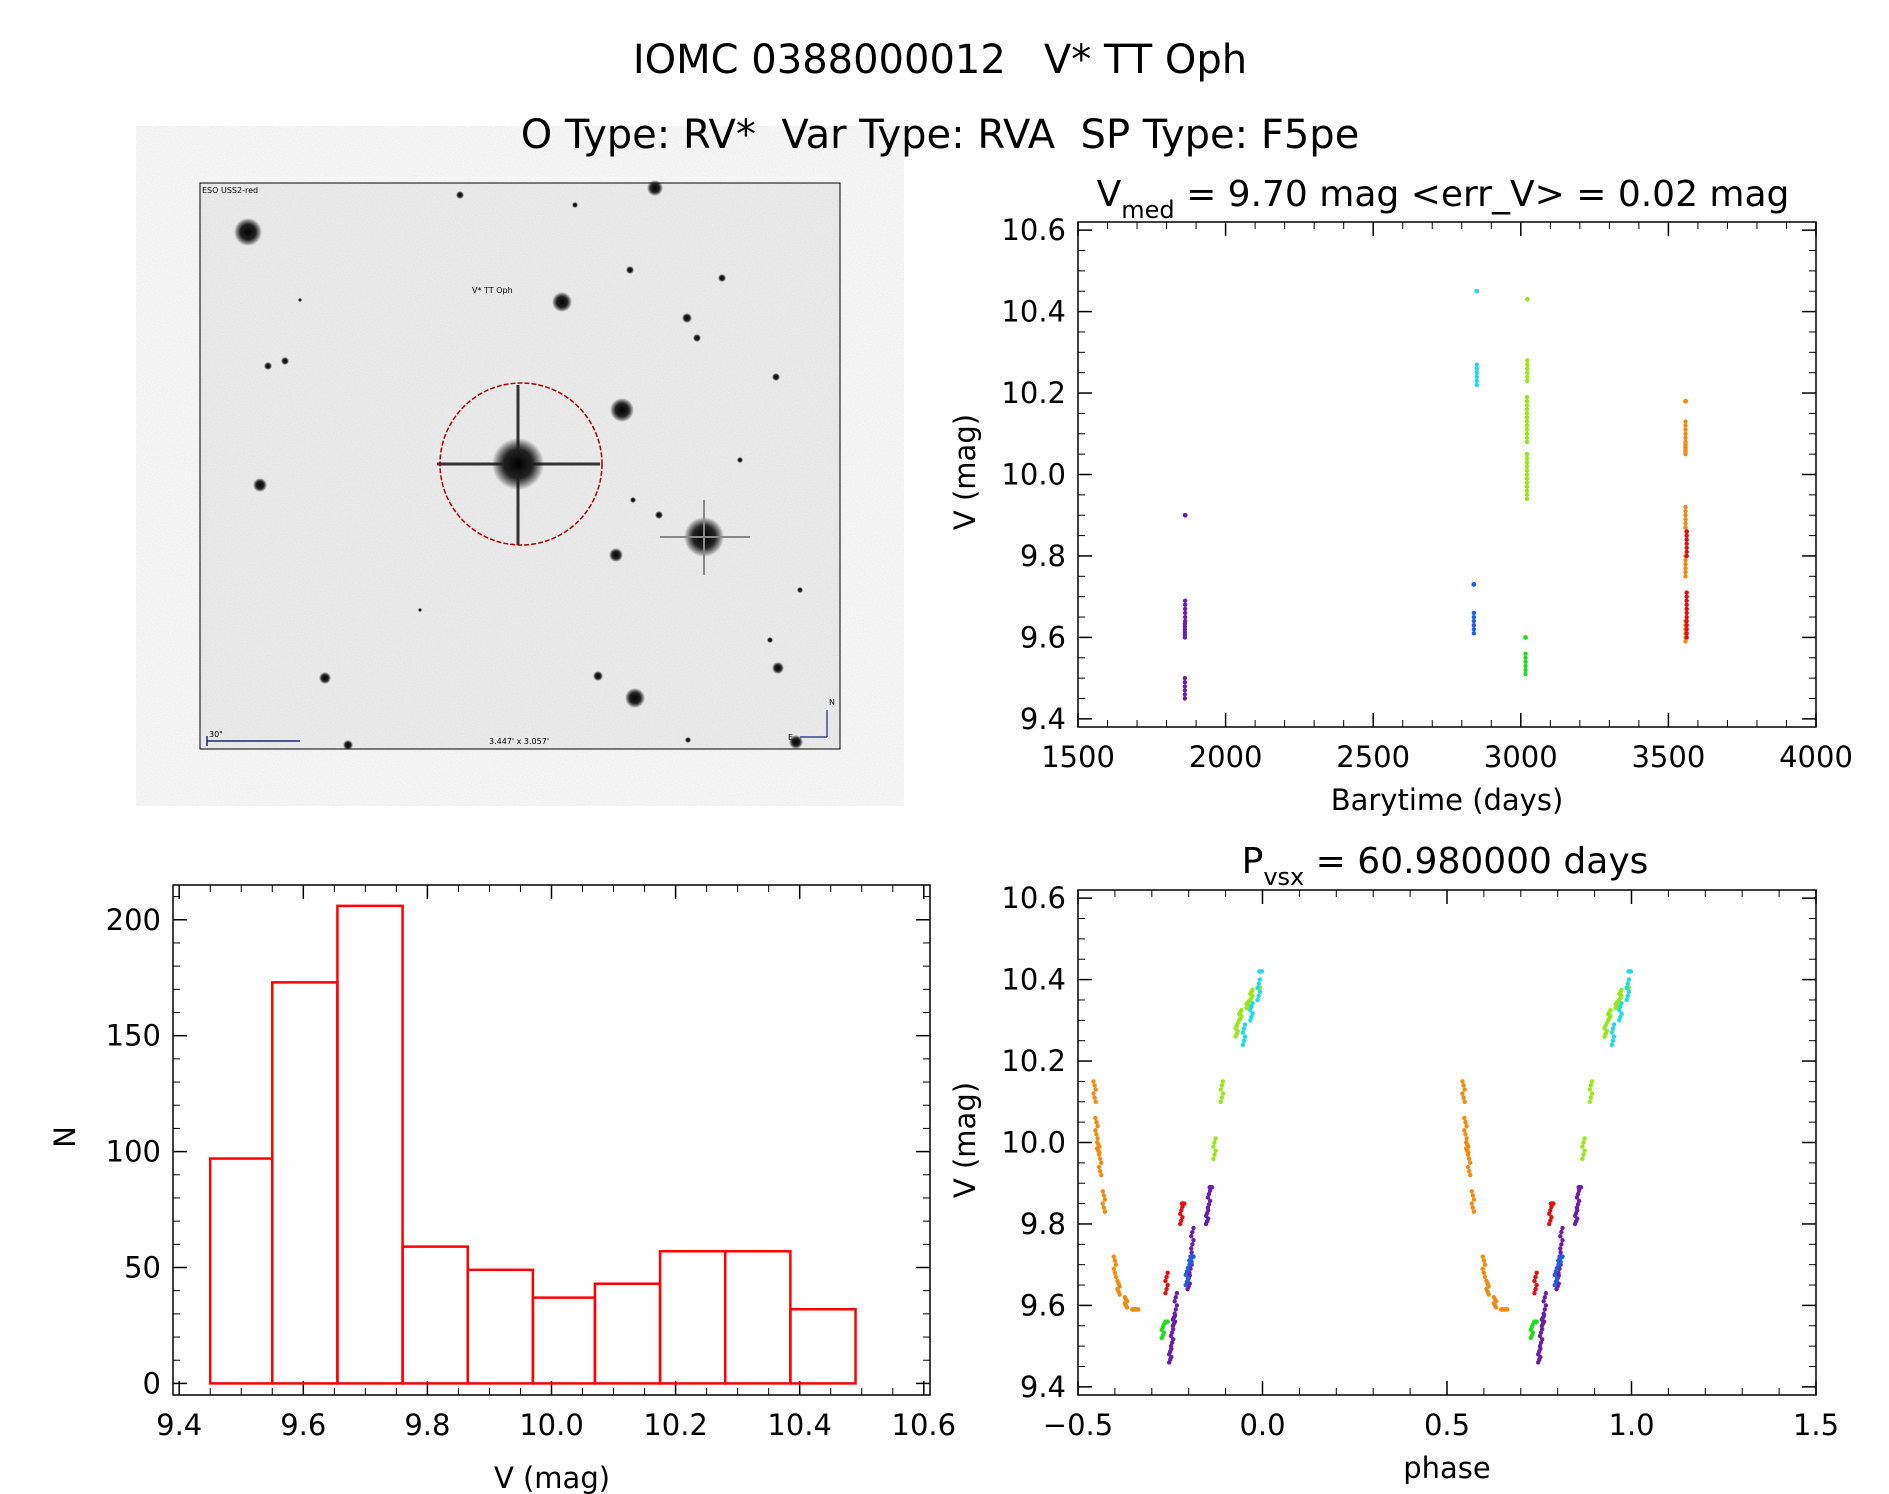 The image size is (1889, 1494). Describe the element at coordinates (1373, 757) in the screenshot. I see `light-curve-x-tick-label: 2500` at that location.